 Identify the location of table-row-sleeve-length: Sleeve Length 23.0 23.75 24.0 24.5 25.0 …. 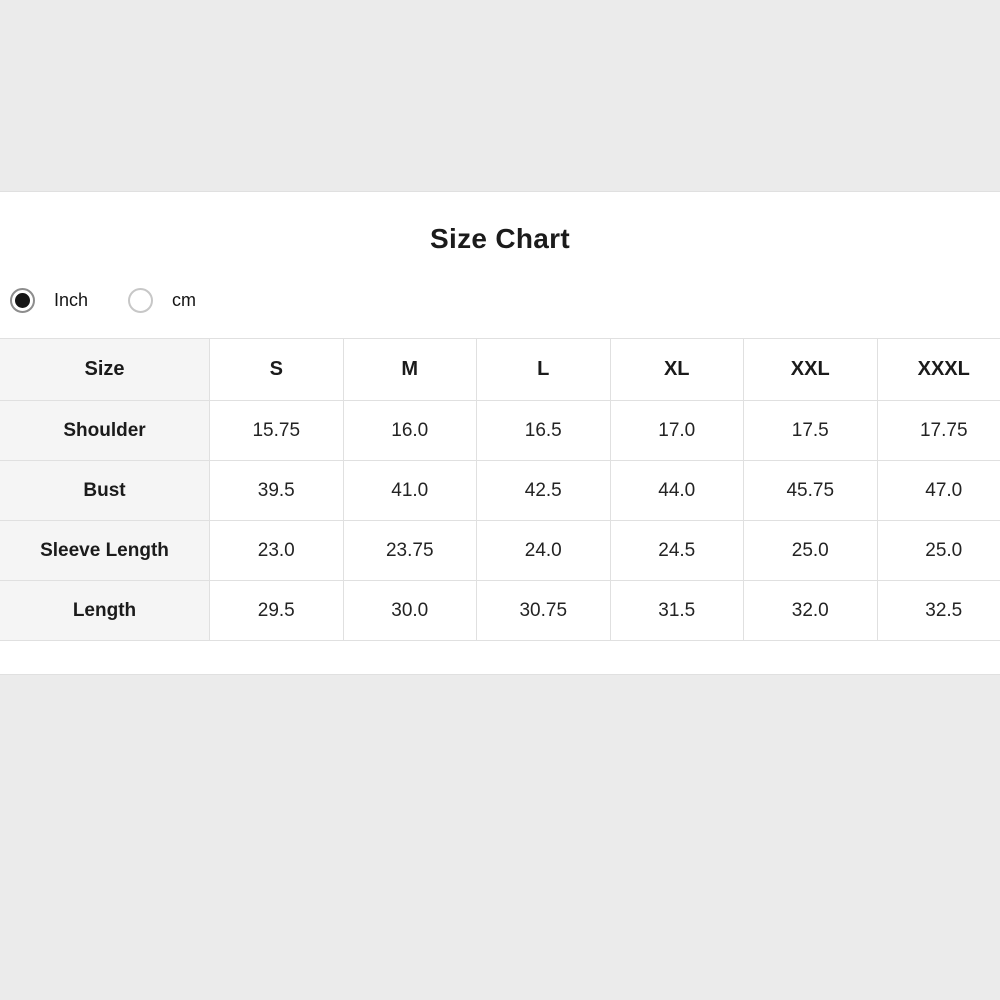
(500, 550).